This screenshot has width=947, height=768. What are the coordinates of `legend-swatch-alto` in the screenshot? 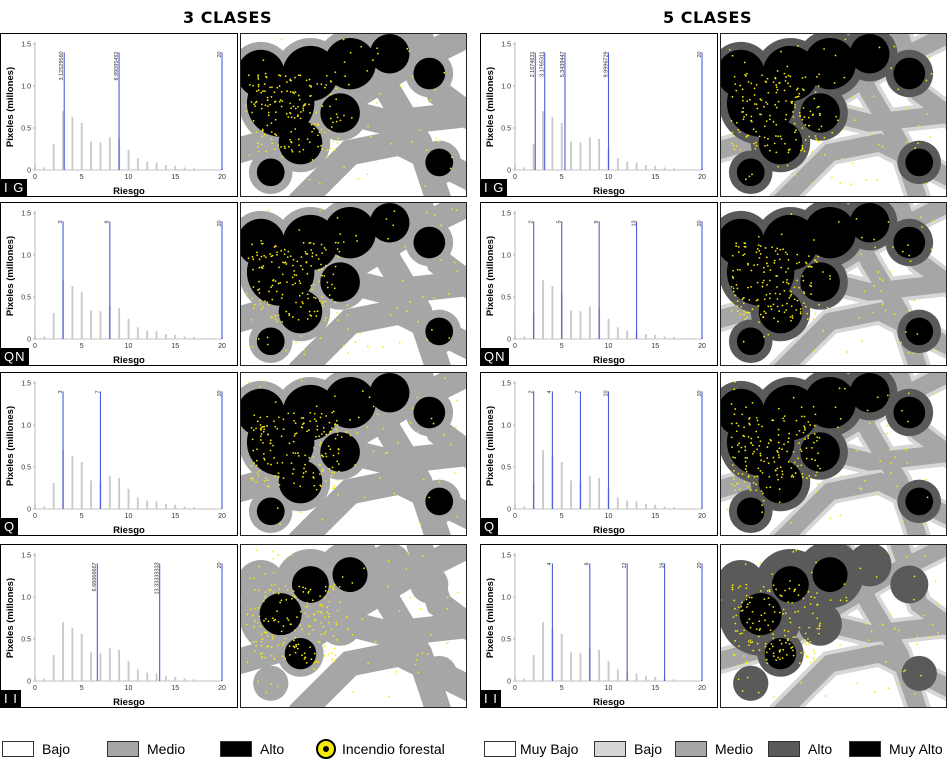 It's located at (784, 749).